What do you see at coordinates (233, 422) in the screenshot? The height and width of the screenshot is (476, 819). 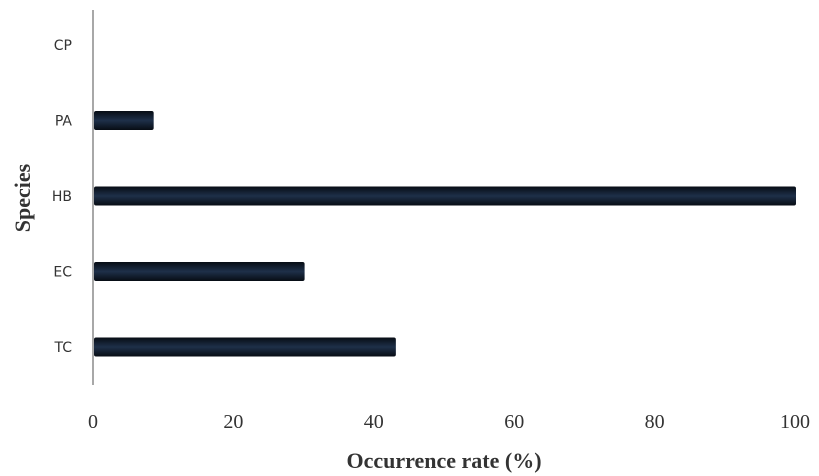 I see `x-tick-label-20: 20` at bounding box center [233, 422].